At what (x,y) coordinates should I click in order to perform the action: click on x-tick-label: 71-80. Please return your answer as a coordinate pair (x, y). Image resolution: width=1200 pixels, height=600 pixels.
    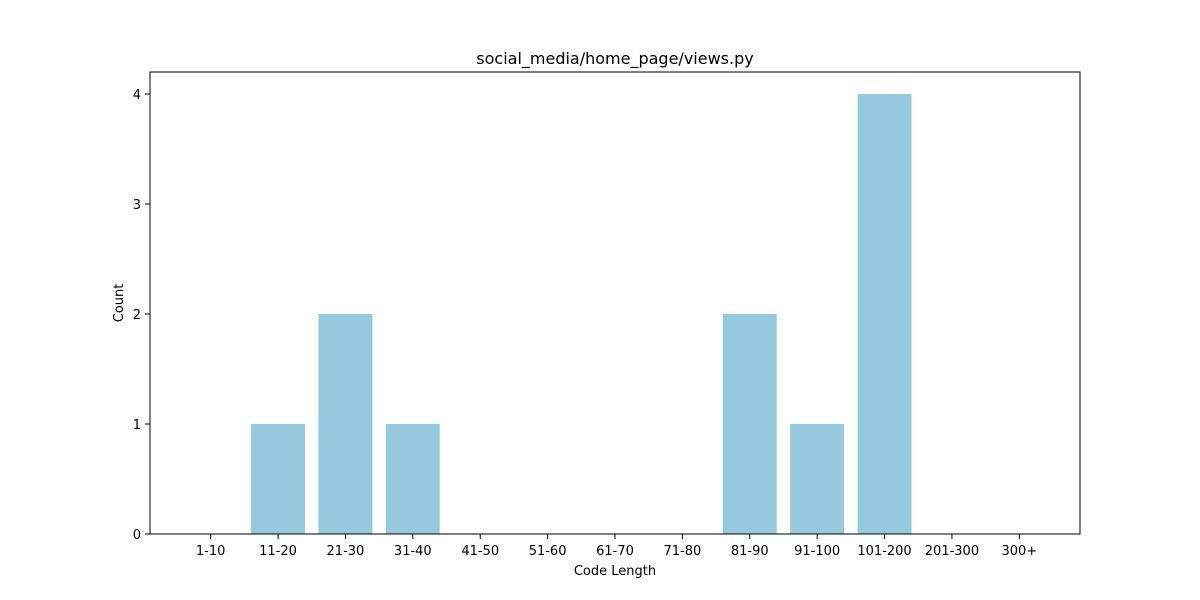
    Looking at the image, I should click on (683, 551).